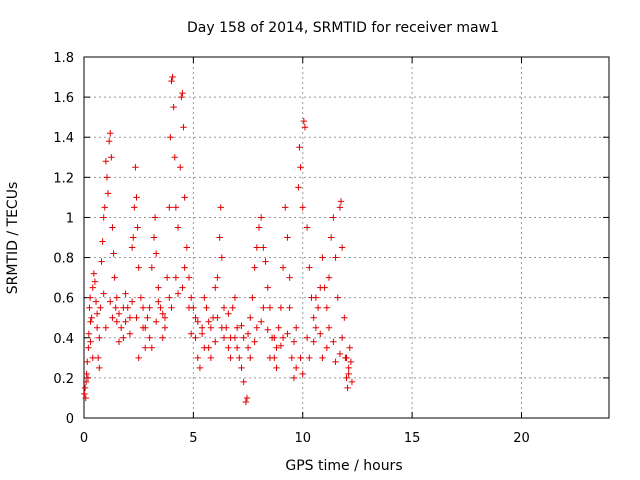  What do you see at coordinates (302, 438) in the screenshot?
I see `x-tick-label: 10` at bounding box center [302, 438].